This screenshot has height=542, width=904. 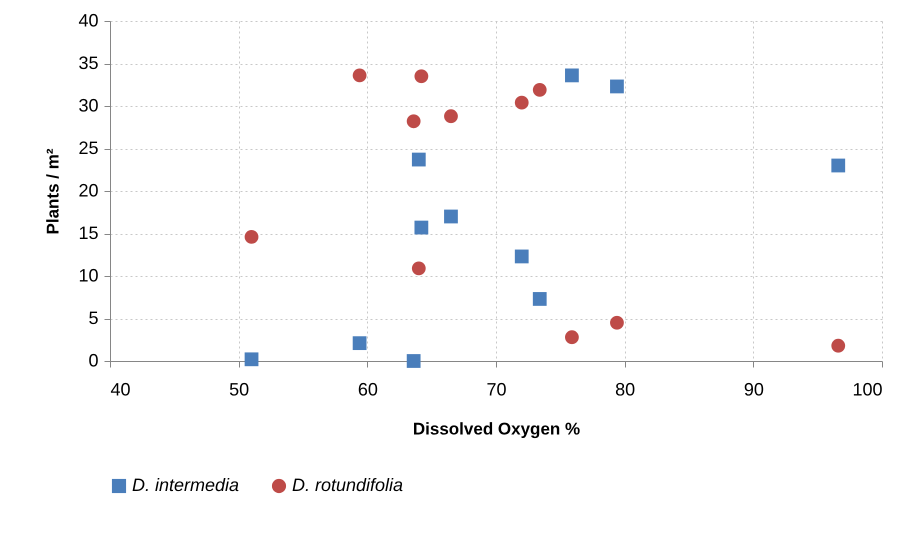 I want to click on x-tick-label: 60, so click(x=368, y=390).